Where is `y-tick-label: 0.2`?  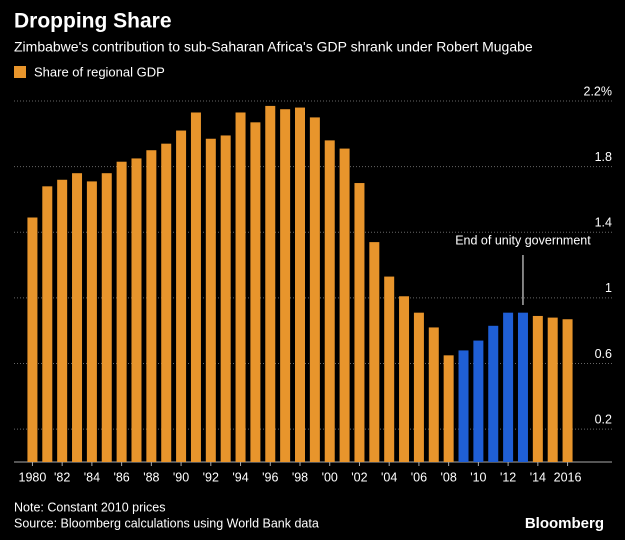 y-tick-label: 0.2 is located at coordinates (603, 419).